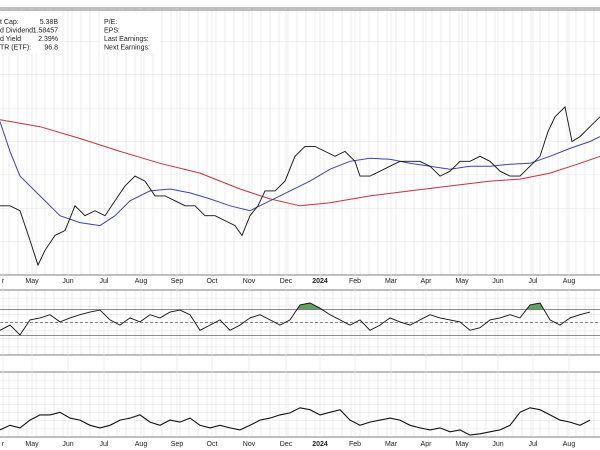 The image size is (600, 450). Describe the element at coordinates (295, 319) in the screenshot. I see `oscillator-line` at that location.